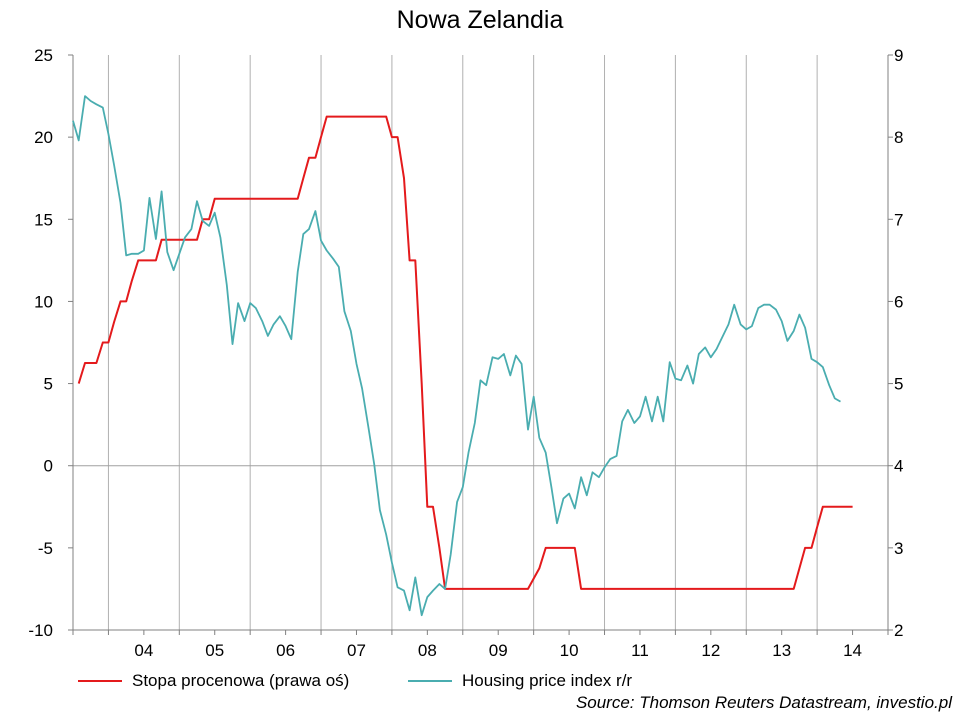 This screenshot has height=720, width=960. I want to click on legend-label-rate: Stopa procenowa (prawa oś), so click(241, 680).